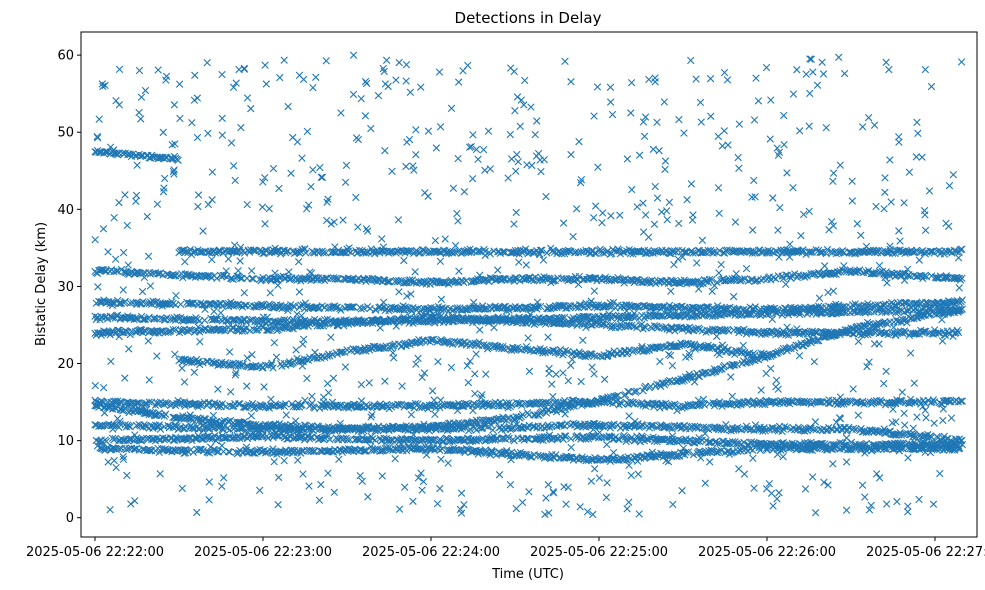  Describe the element at coordinates (528, 18) in the screenshot. I see `chart-title: Detections in Delay` at that location.